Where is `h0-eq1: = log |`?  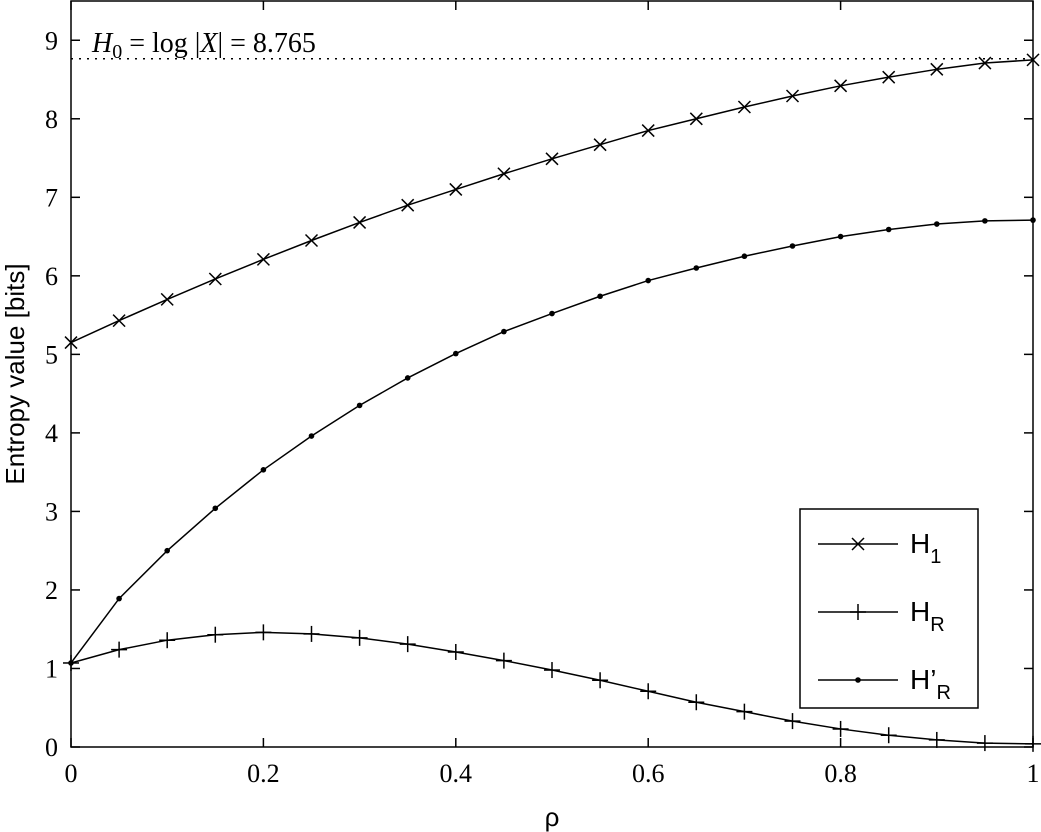
h0-eq1: = log | is located at coordinates (161, 43).